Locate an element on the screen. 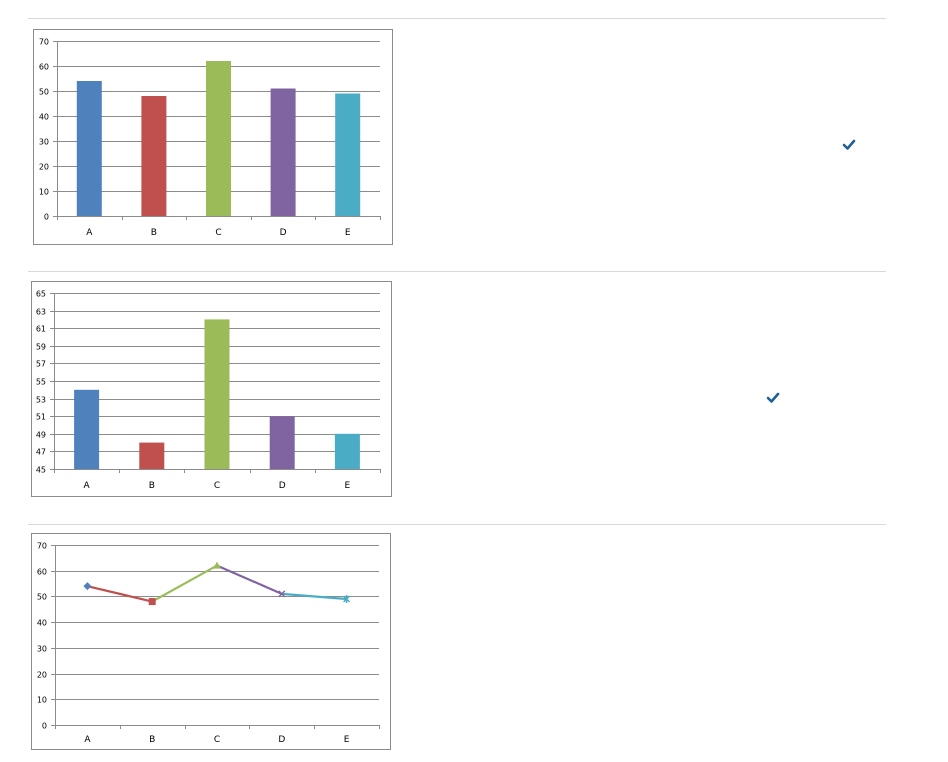  line-segment-B is located at coordinates (120, 594).